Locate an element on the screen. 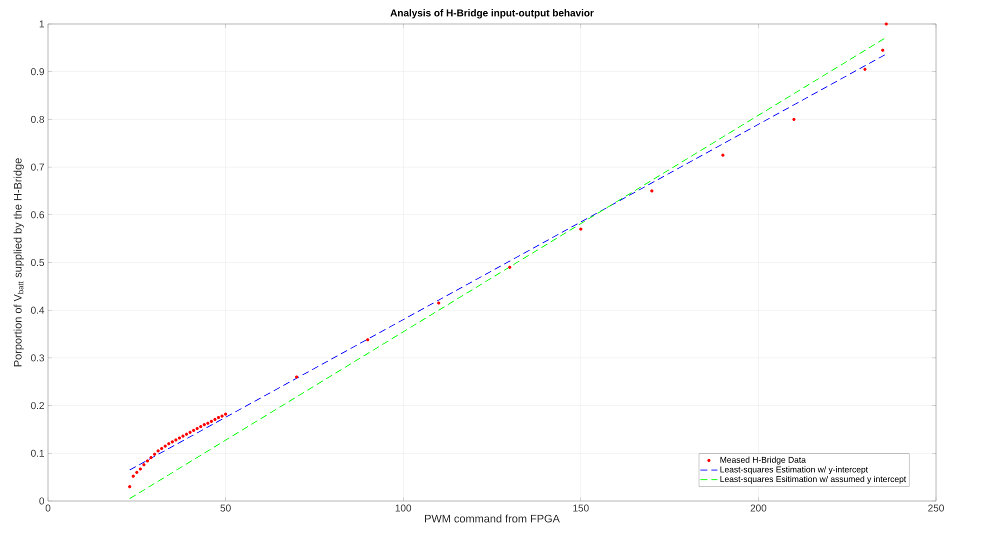 The height and width of the screenshot is (534, 984). legend-label: Least-squares Estimation w/ y-intercept is located at coordinates (794, 470).